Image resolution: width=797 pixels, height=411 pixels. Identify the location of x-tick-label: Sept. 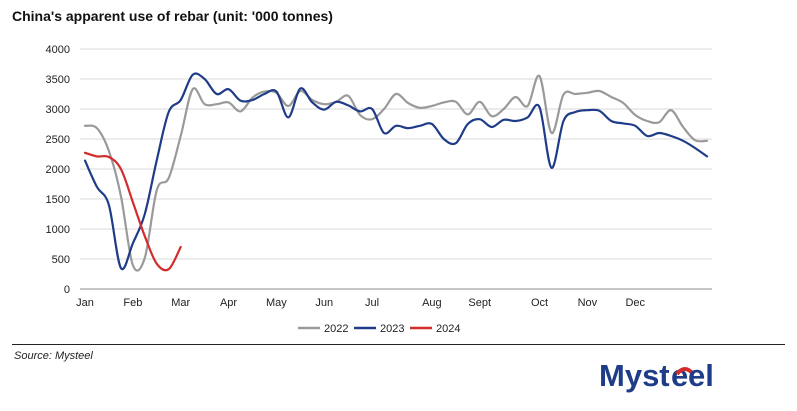
(479, 303).